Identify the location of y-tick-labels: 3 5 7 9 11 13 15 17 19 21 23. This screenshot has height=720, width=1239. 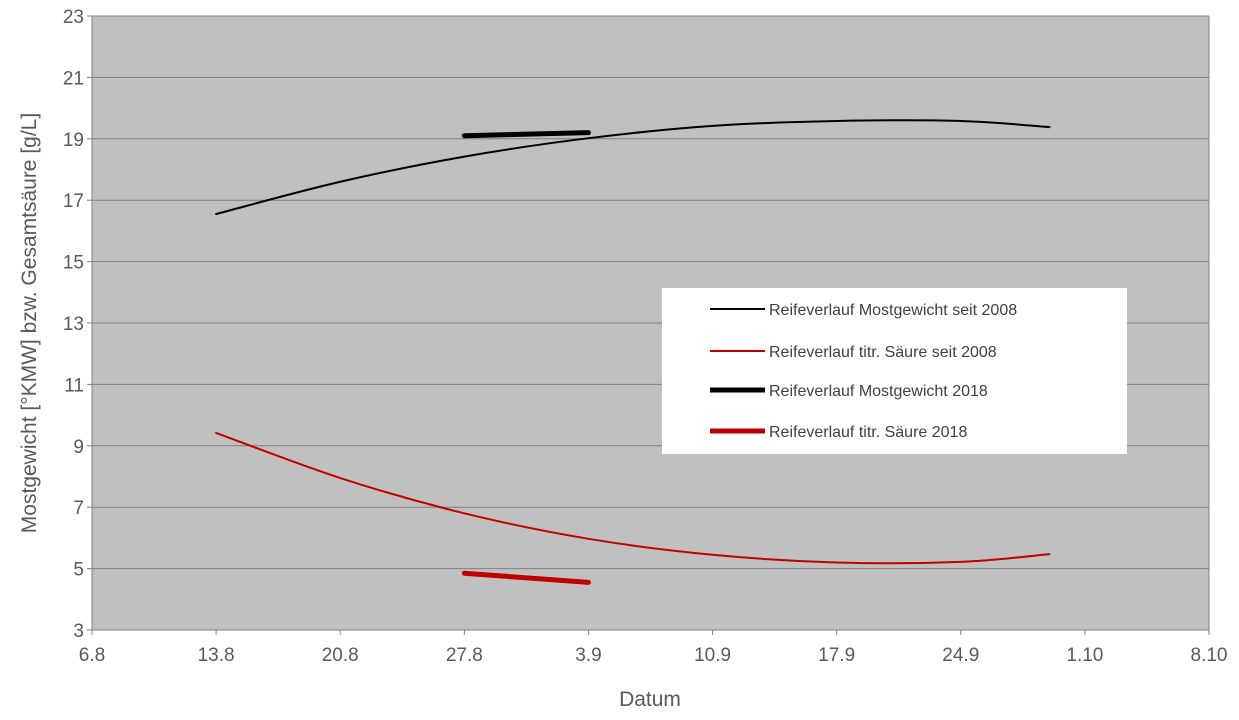
(77, 324).